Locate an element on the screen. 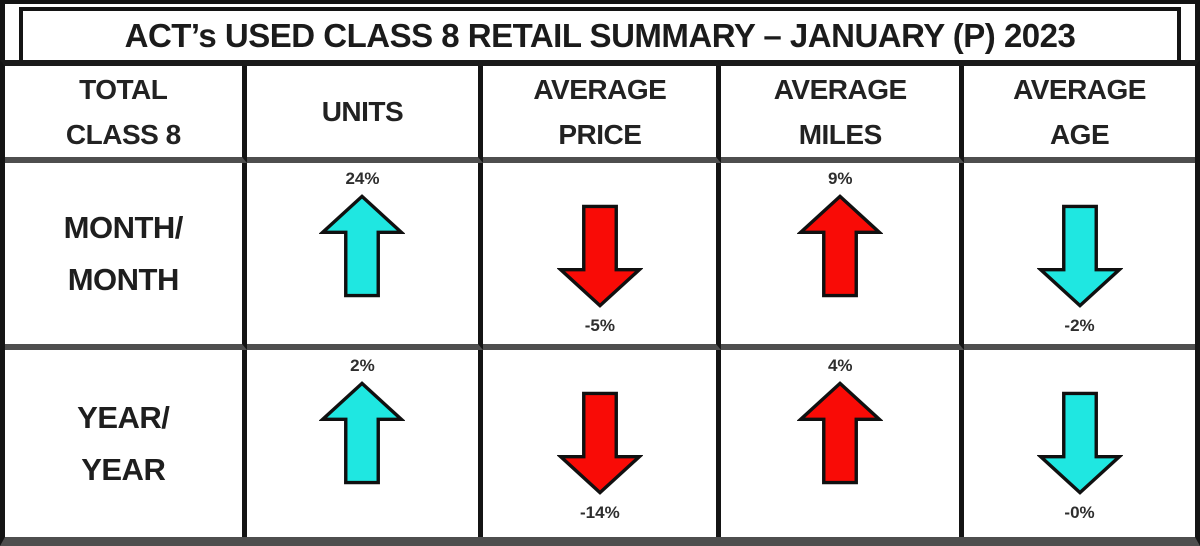  cell-year-year-units: 2% is located at coordinates (365, 443).